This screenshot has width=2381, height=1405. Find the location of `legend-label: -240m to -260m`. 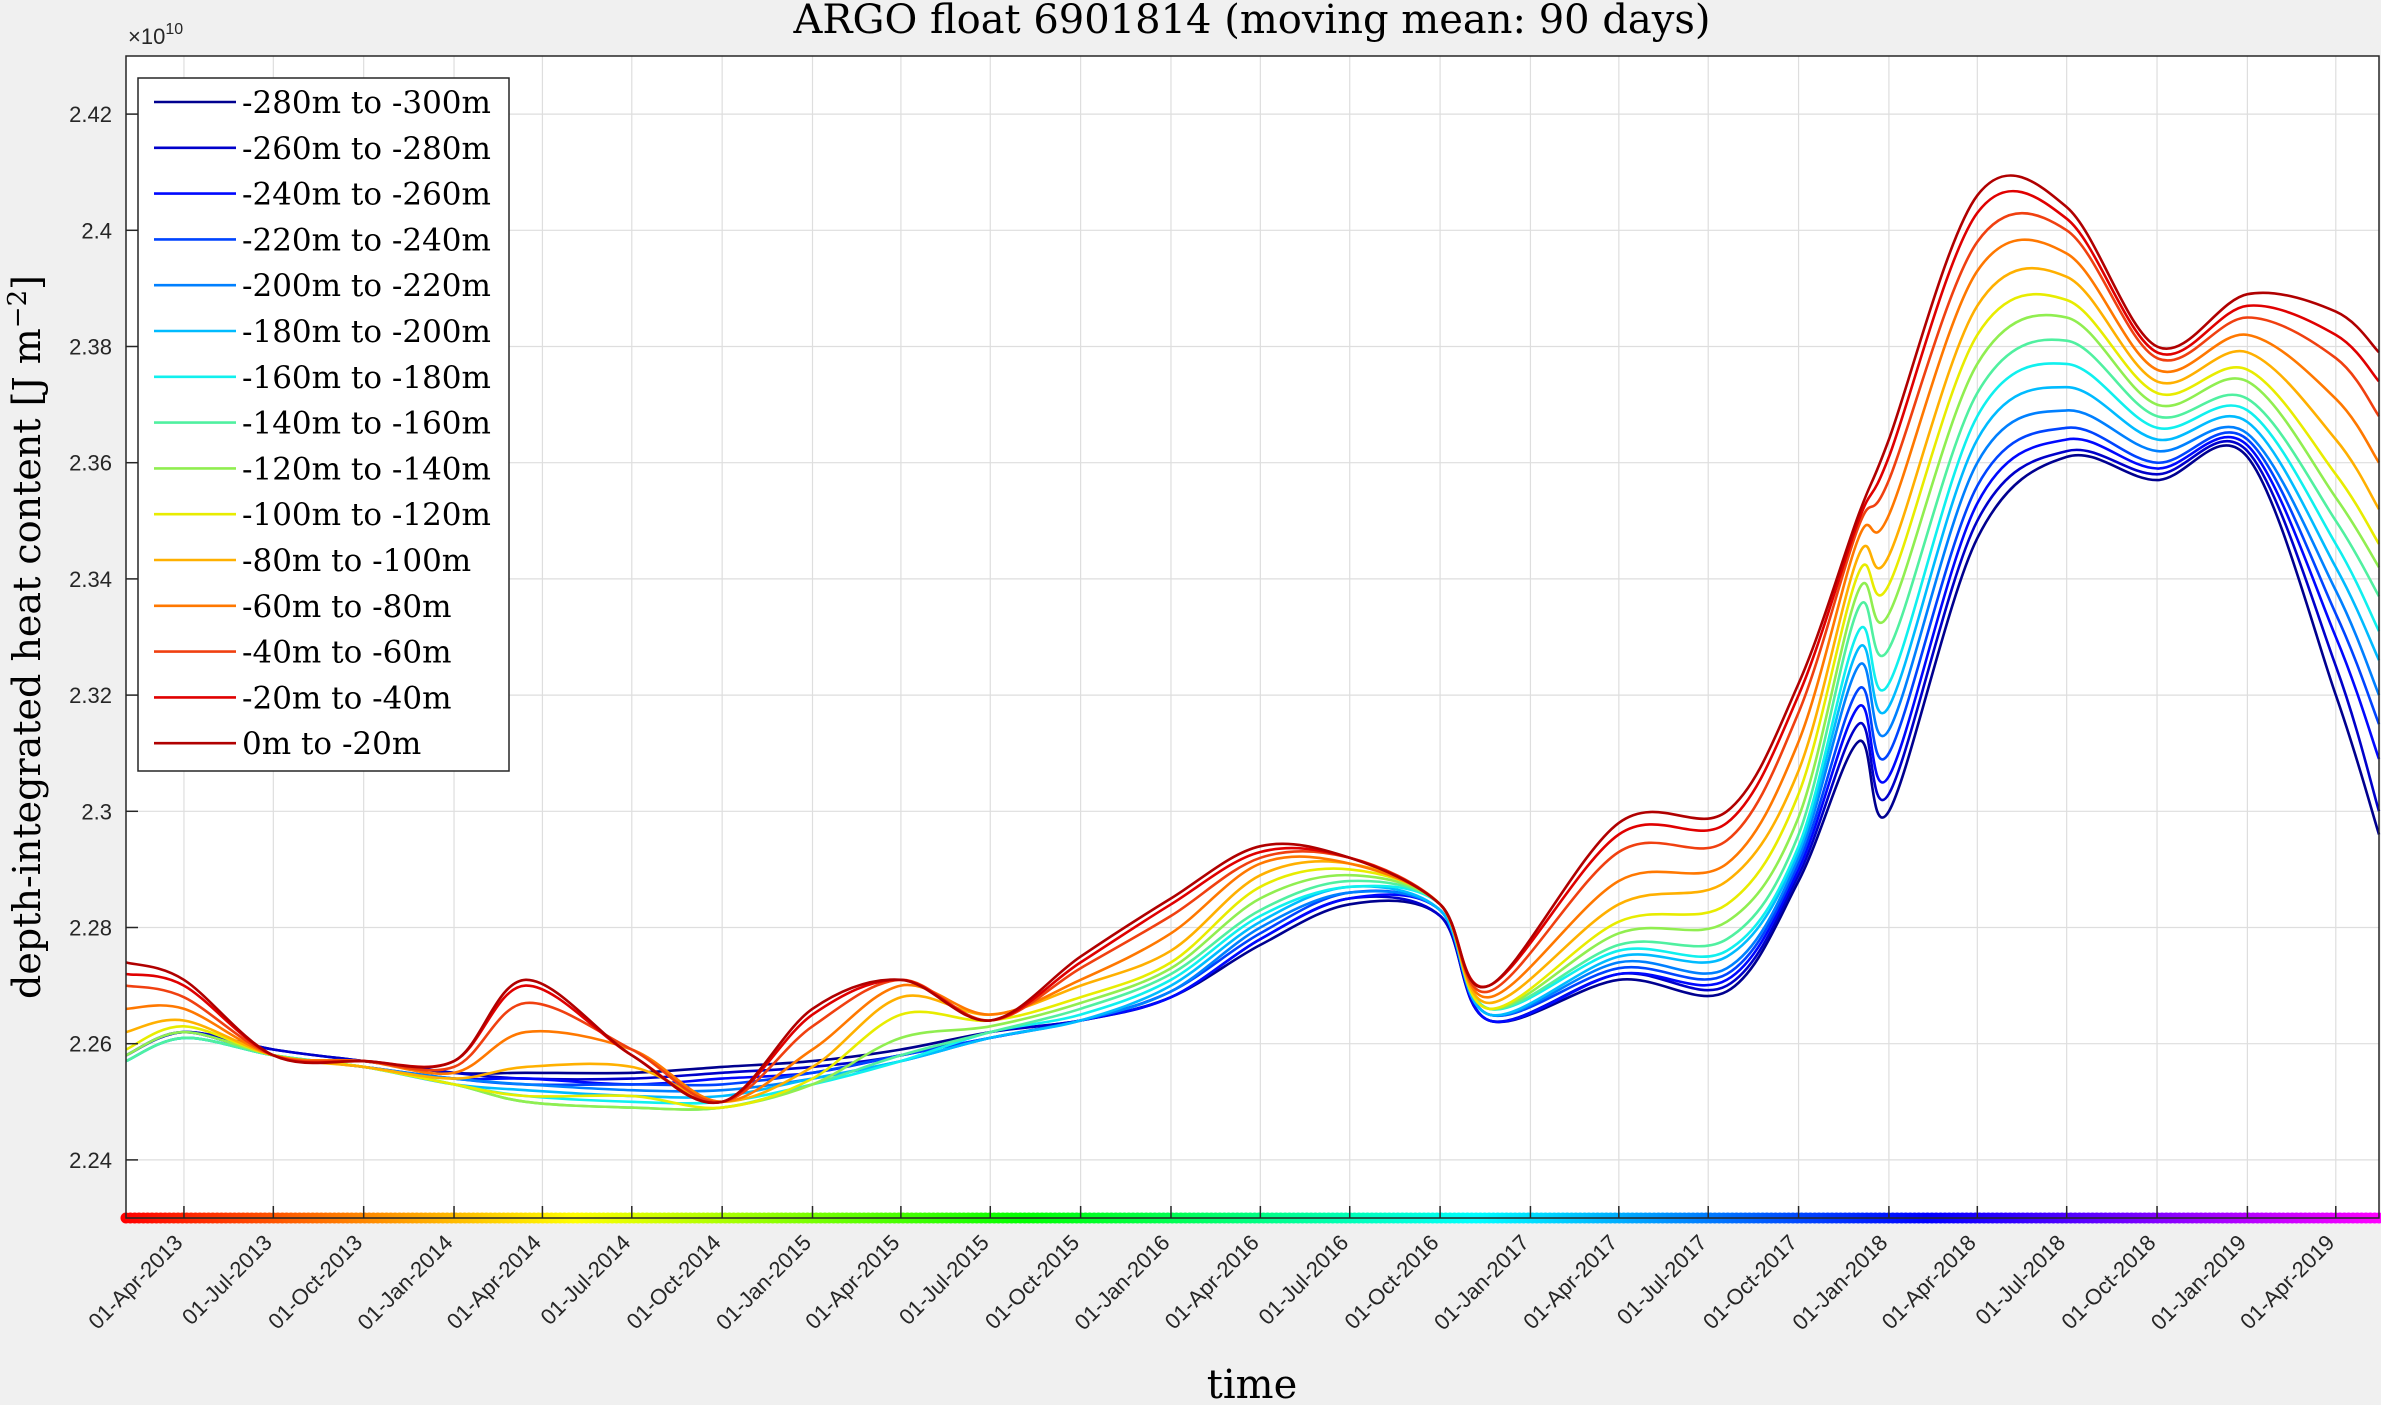

legend-label: -240m to -260m is located at coordinates (366, 195).